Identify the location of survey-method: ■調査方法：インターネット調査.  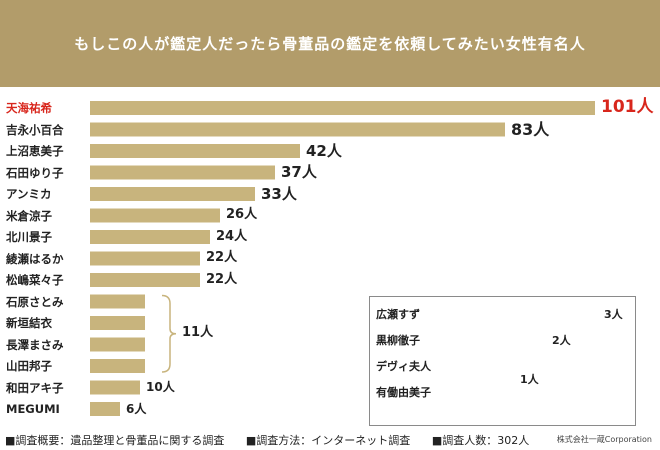
(328, 440).